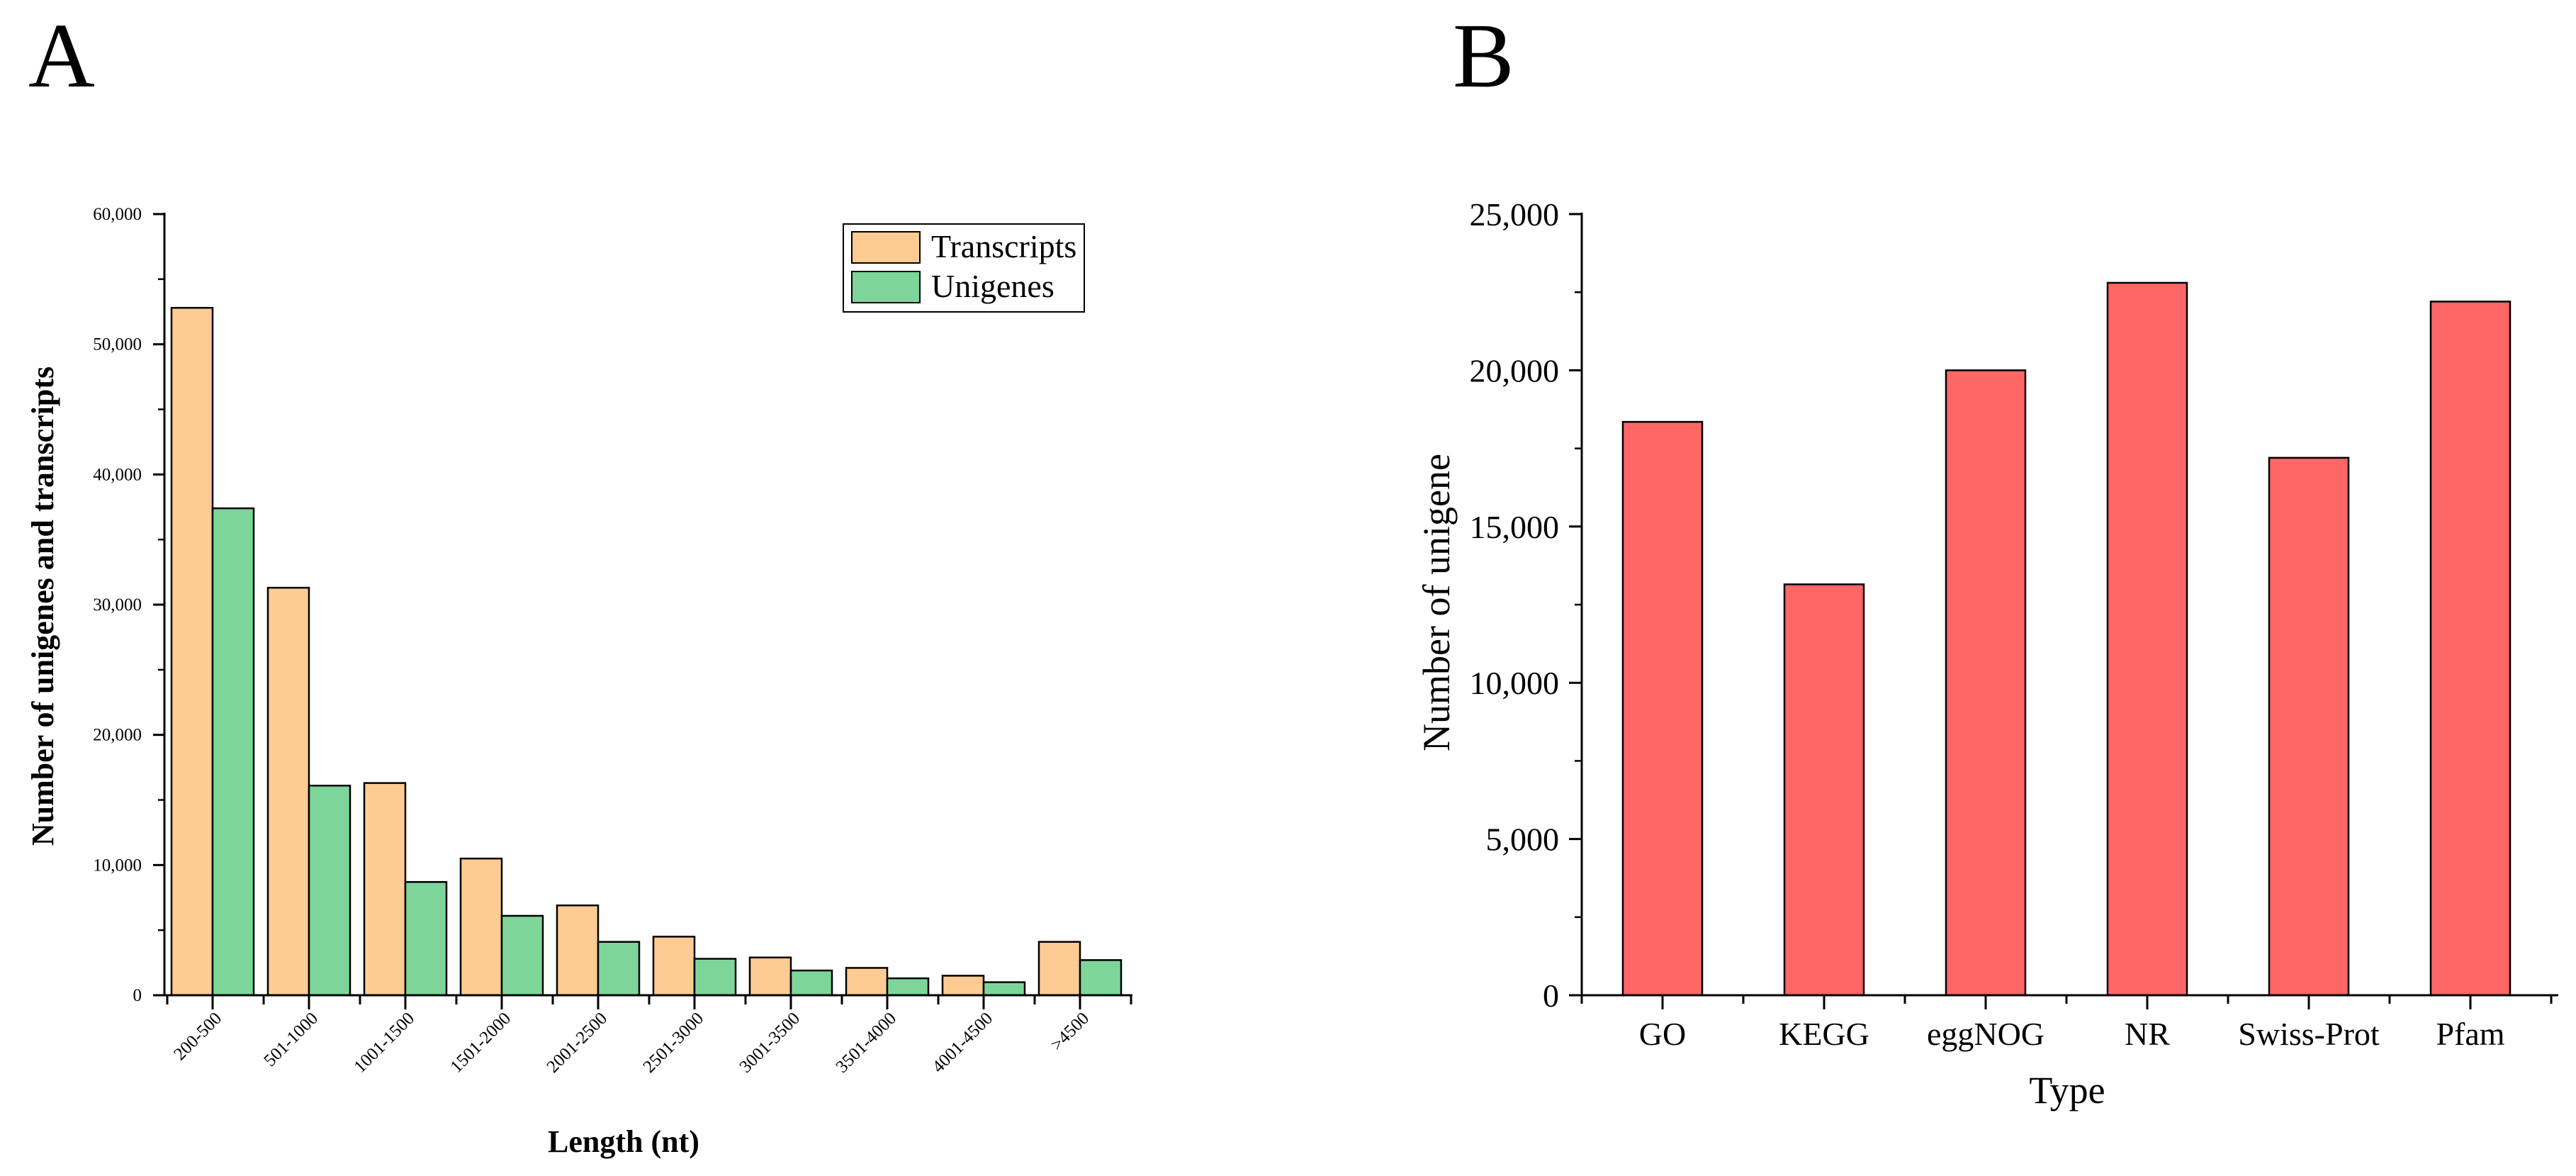  What do you see at coordinates (2309, 1034) in the screenshot?
I see `x-tick-label-swiss-prot: Swiss-Prot` at bounding box center [2309, 1034].